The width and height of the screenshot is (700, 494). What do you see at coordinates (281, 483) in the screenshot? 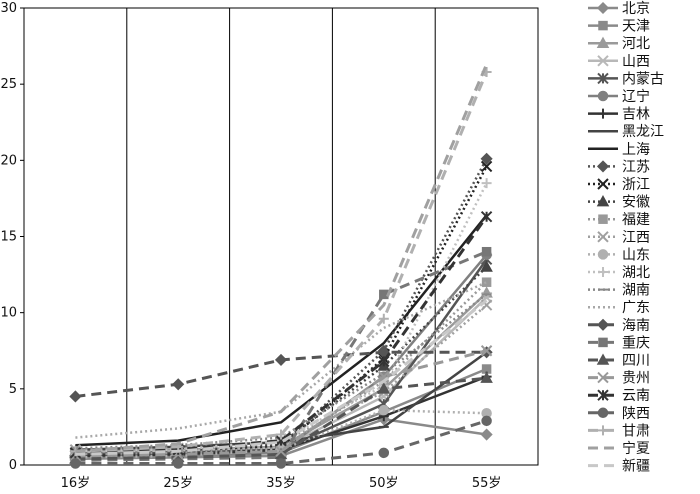
I see `x-tick-label: 35岁` at bounding box center [281, 483].